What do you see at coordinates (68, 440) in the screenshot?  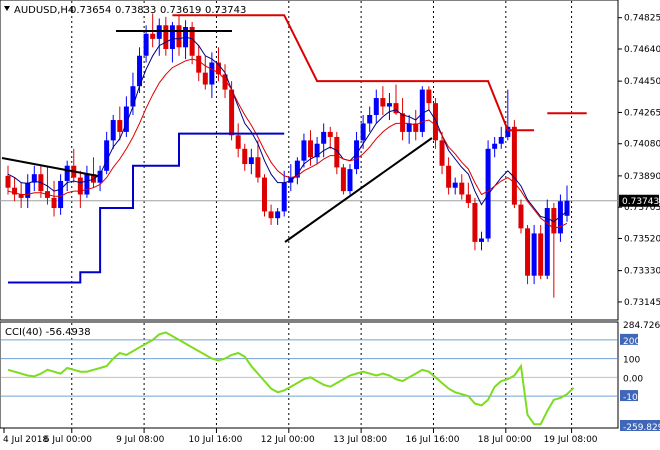 I see `time-tick-label: 6 Jul 00:00` at bounding box center [68, 440].